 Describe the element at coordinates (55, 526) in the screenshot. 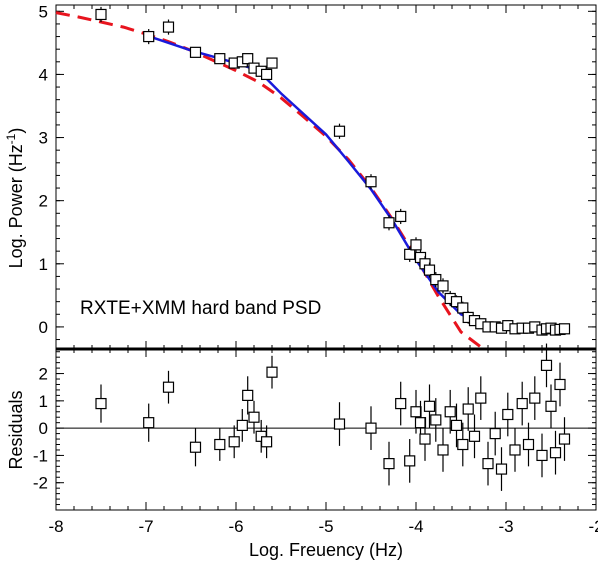

I see `xtick-label: -8` at that location.